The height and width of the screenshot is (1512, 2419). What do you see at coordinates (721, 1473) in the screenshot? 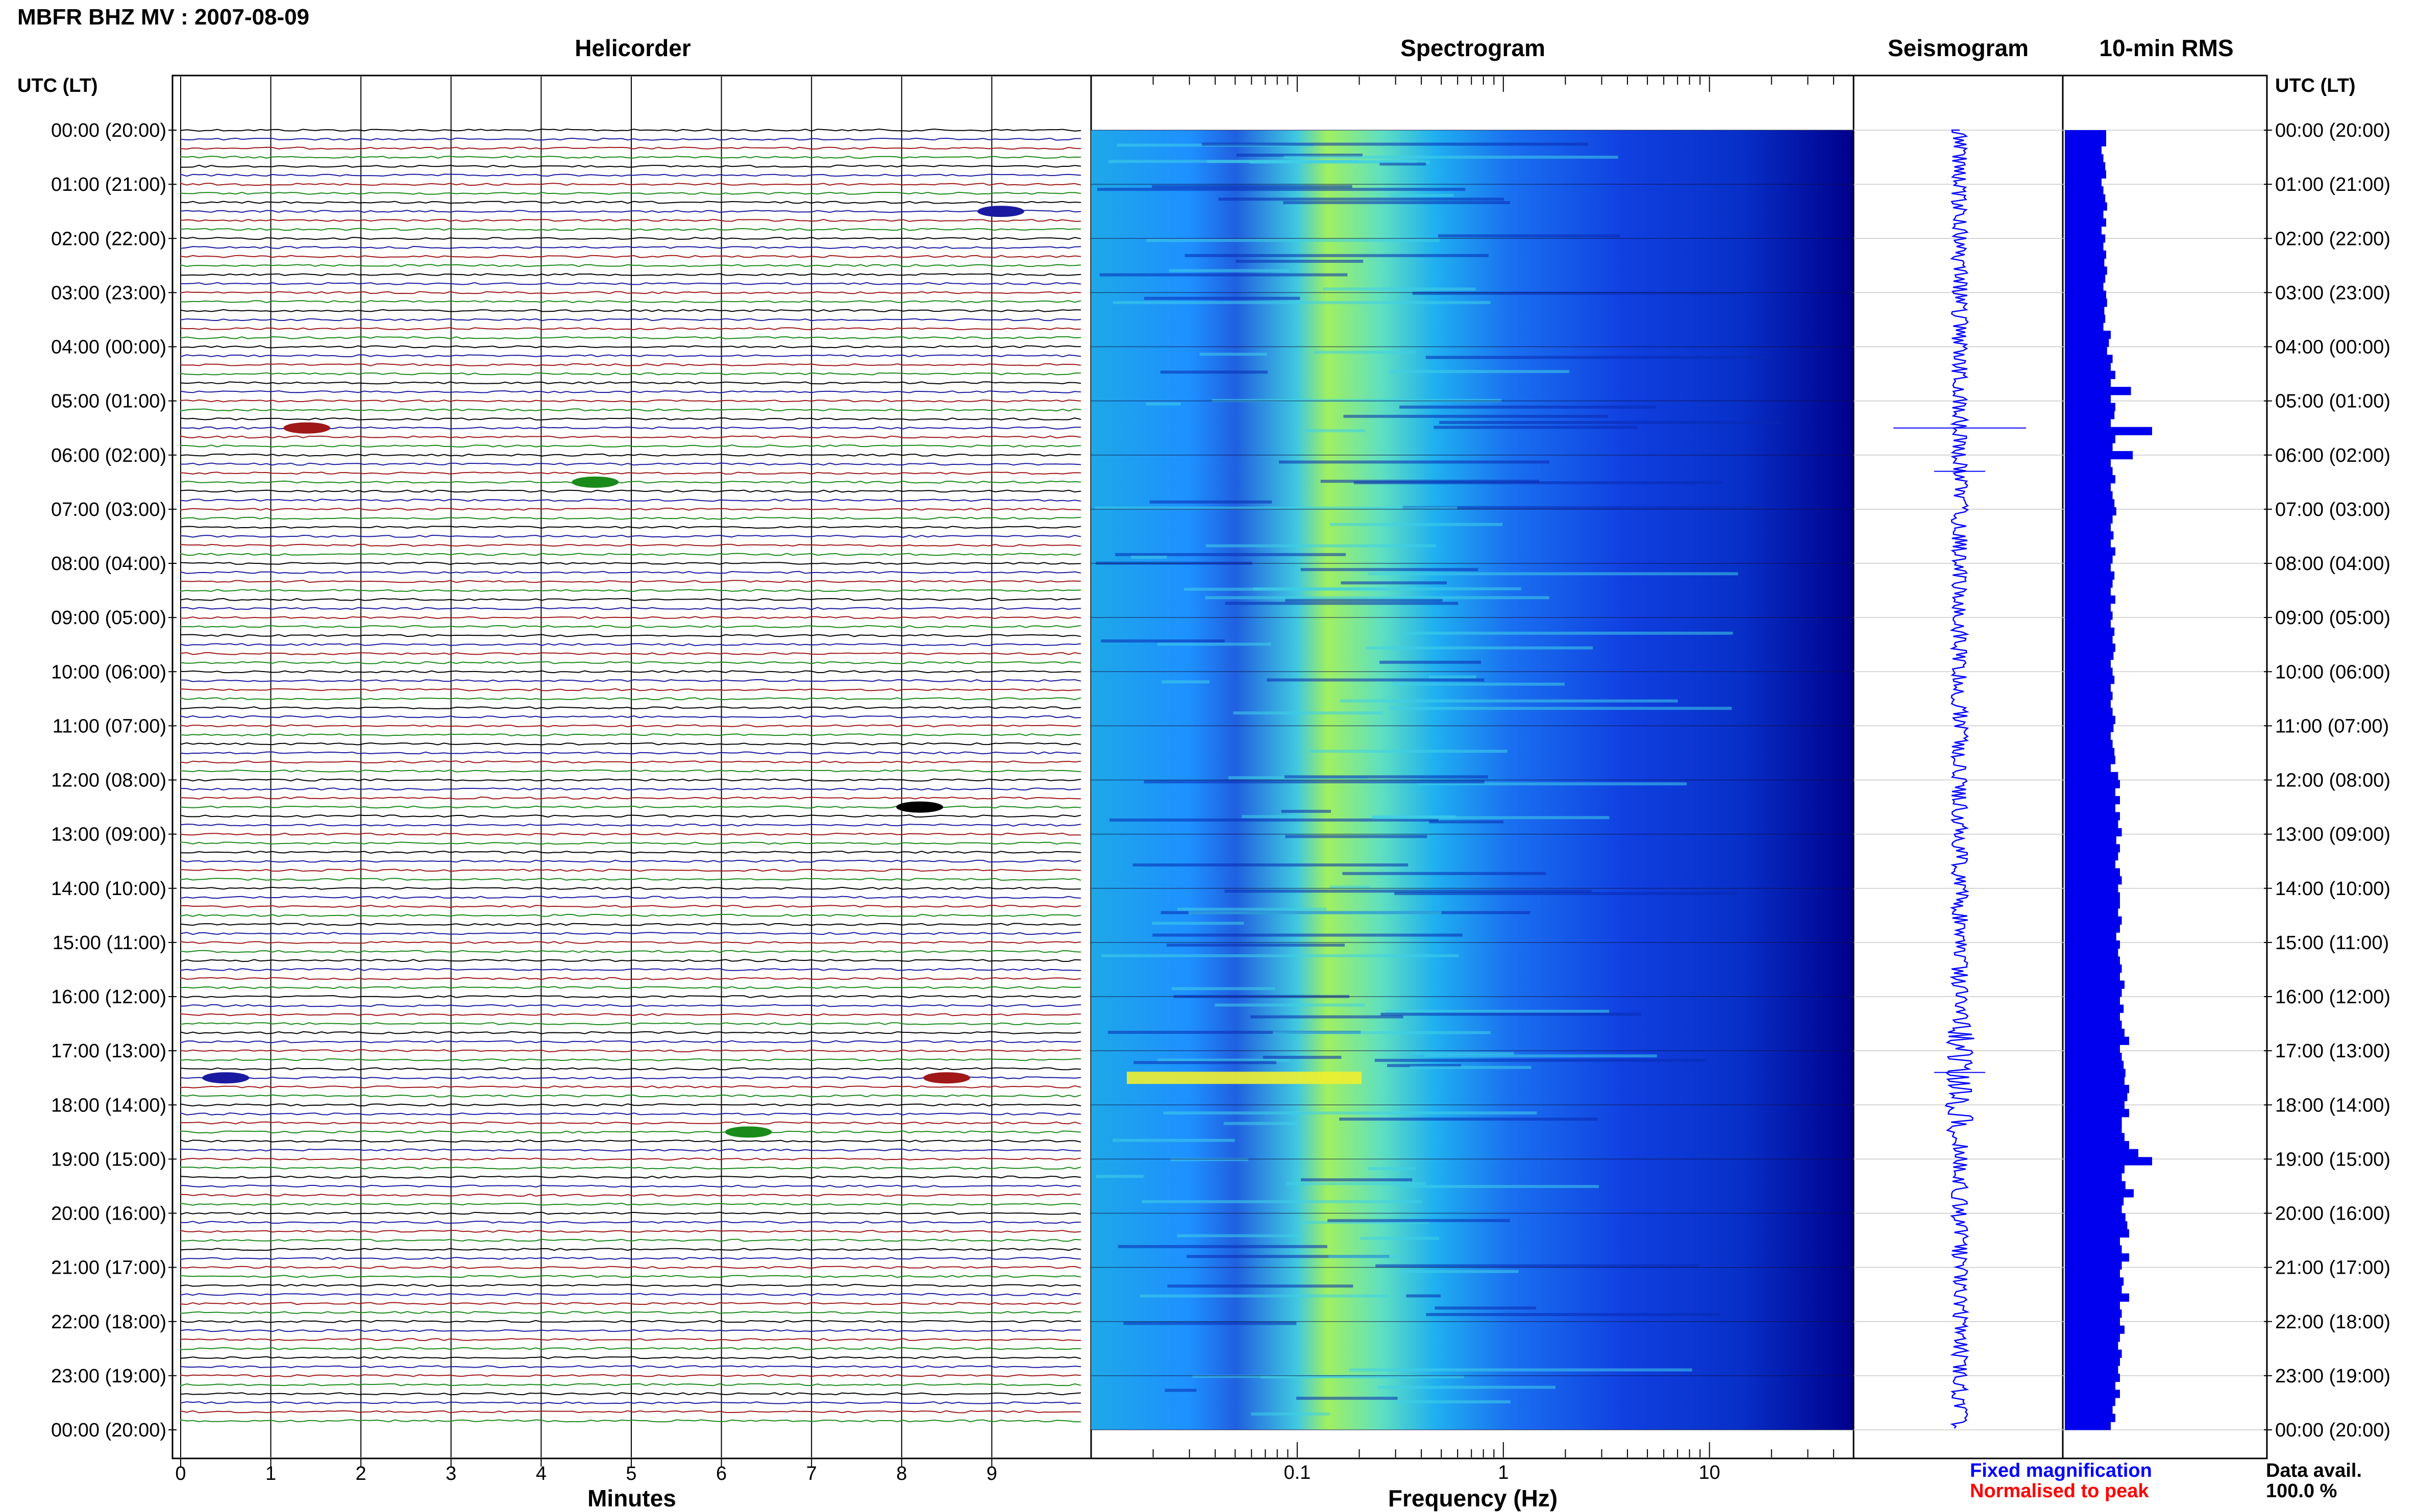
I see `helicorder-tick-label: 6` at bounding box center [721, 1473].